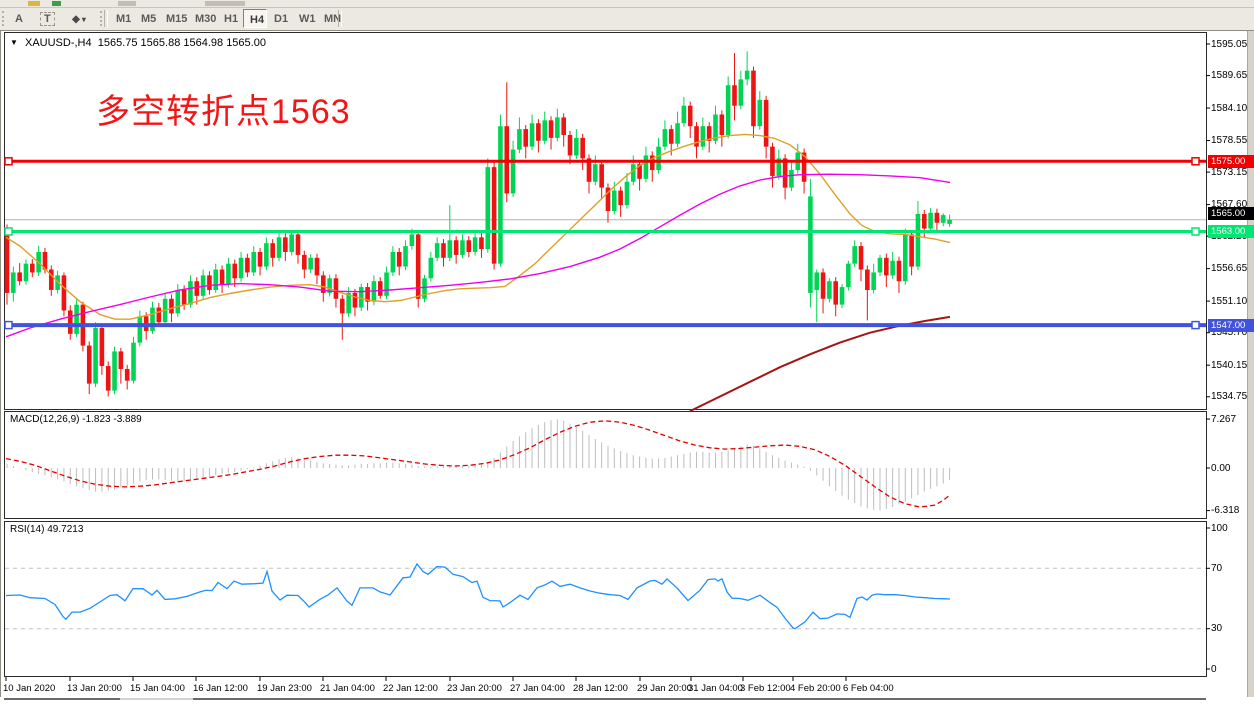 This screenshot has width=1254, height=704. I want to click on timeframe-button-m15: M15, so click(174, 18).